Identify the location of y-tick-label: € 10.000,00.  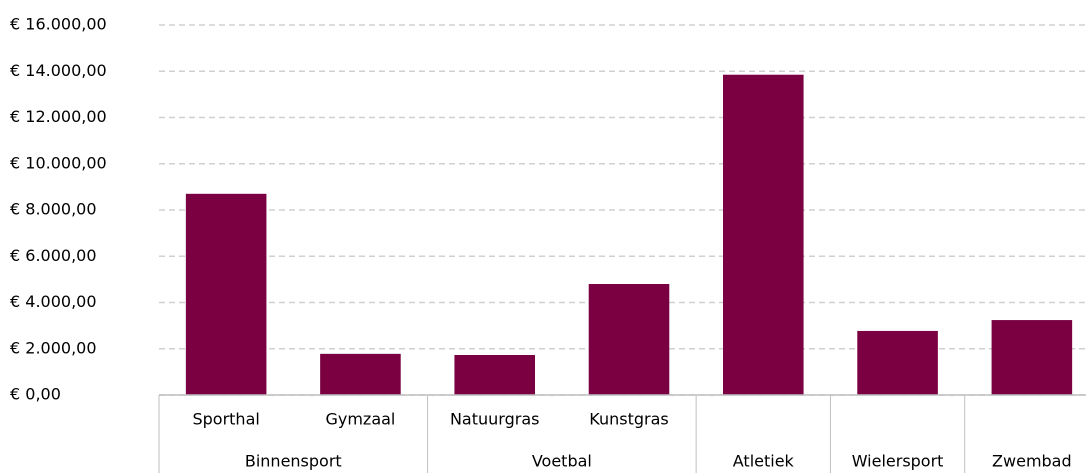
(58, 162).